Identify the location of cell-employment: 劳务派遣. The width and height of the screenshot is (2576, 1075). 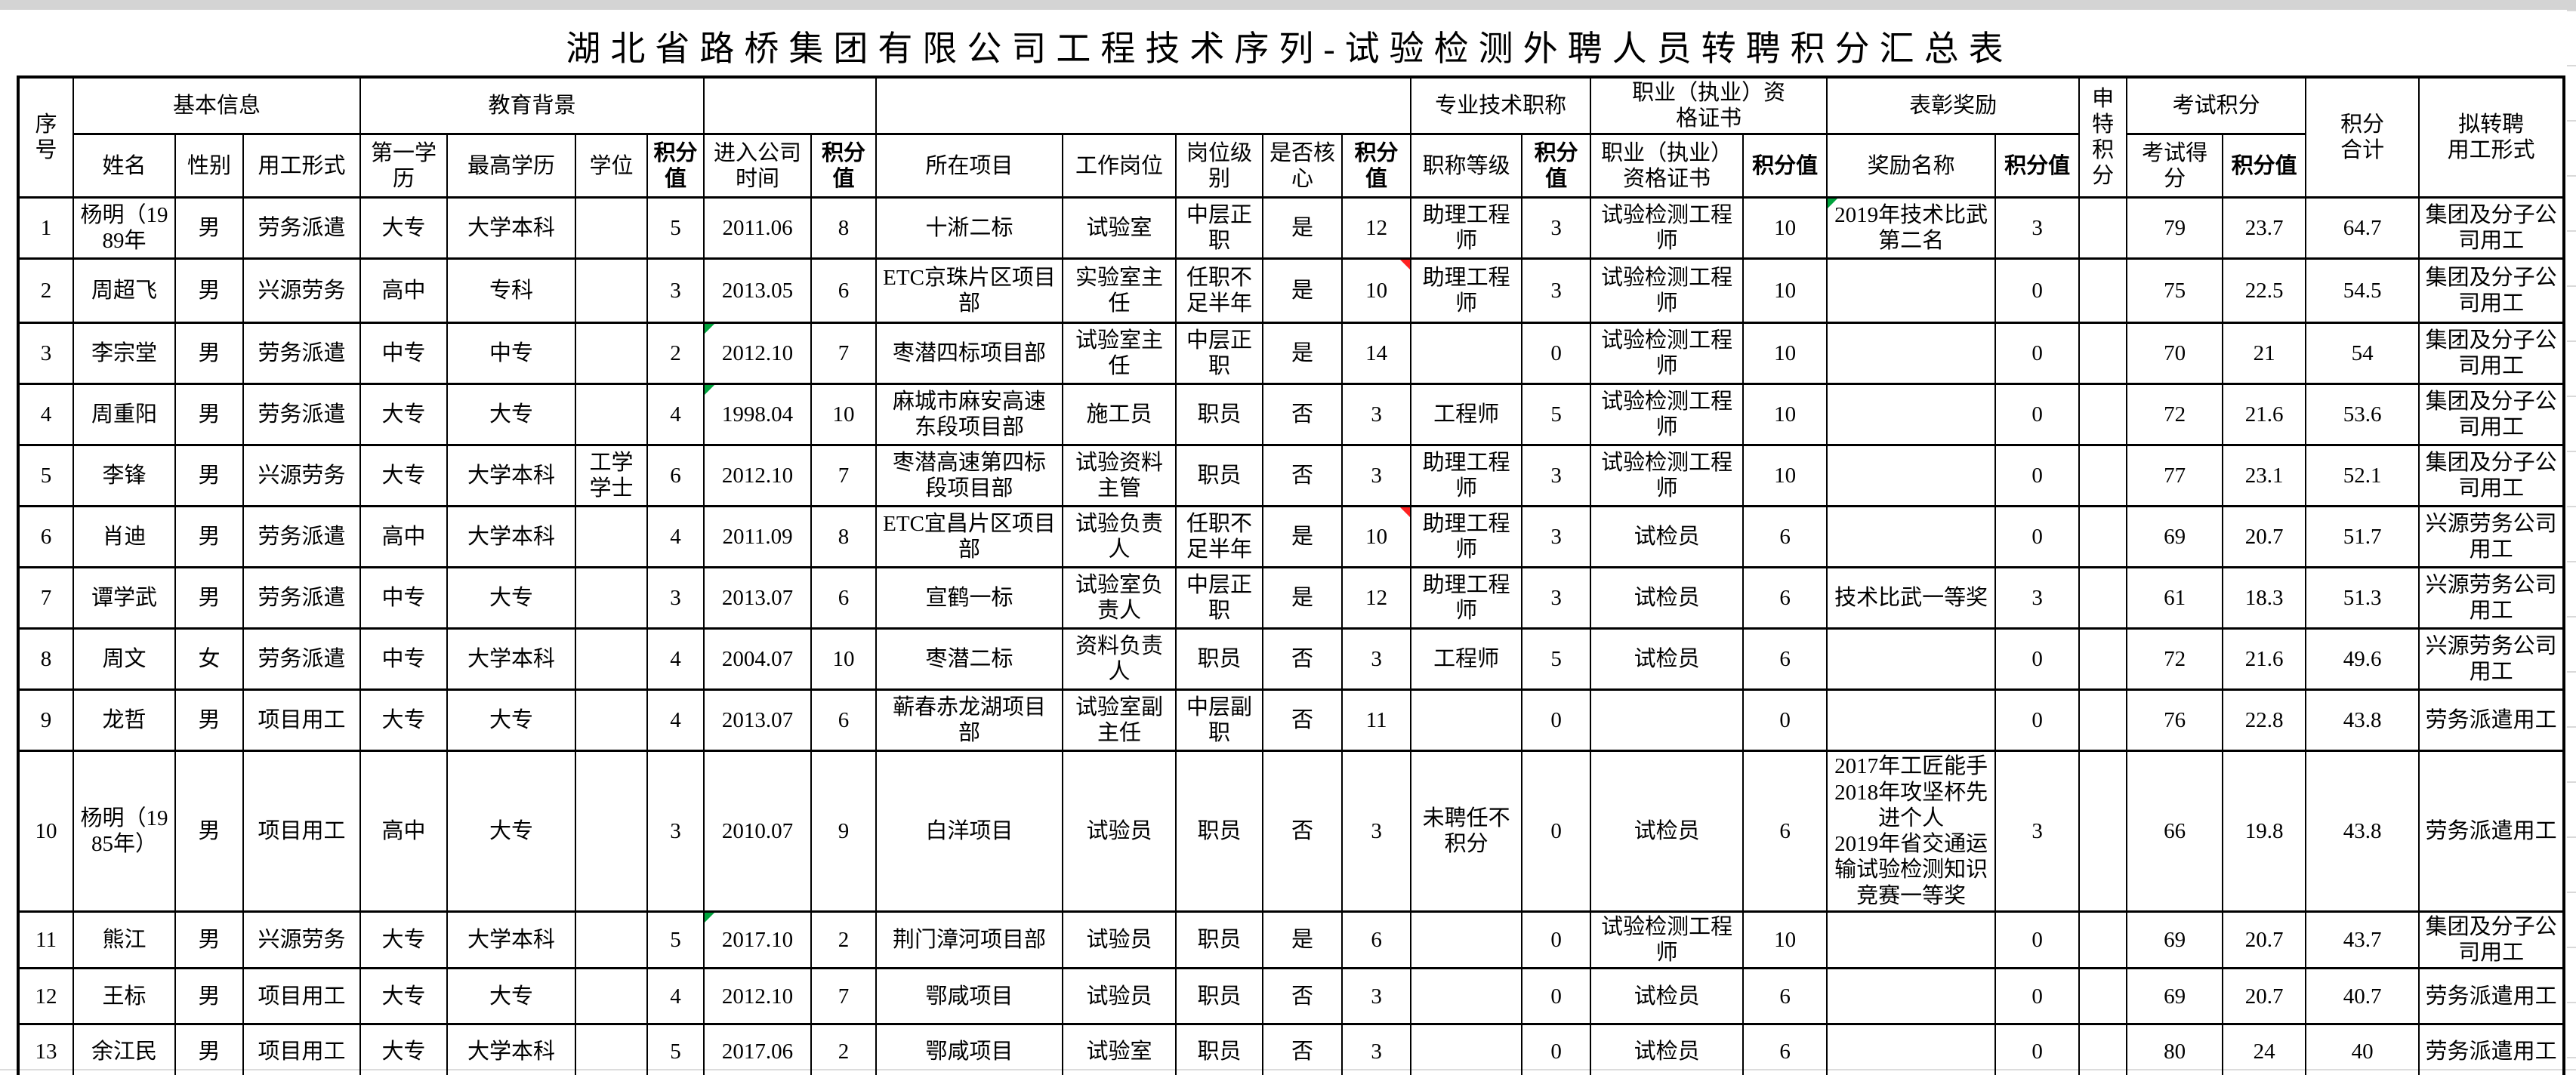
(302, 598).